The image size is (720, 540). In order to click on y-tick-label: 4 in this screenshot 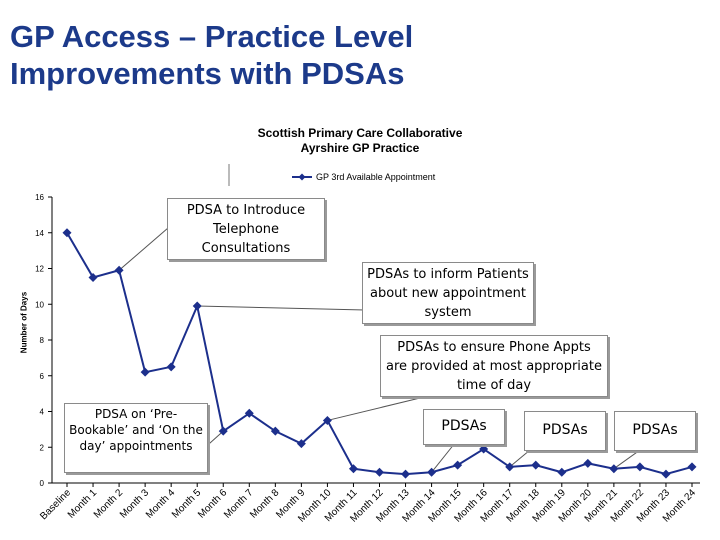, I will do `click(42, 412)`.